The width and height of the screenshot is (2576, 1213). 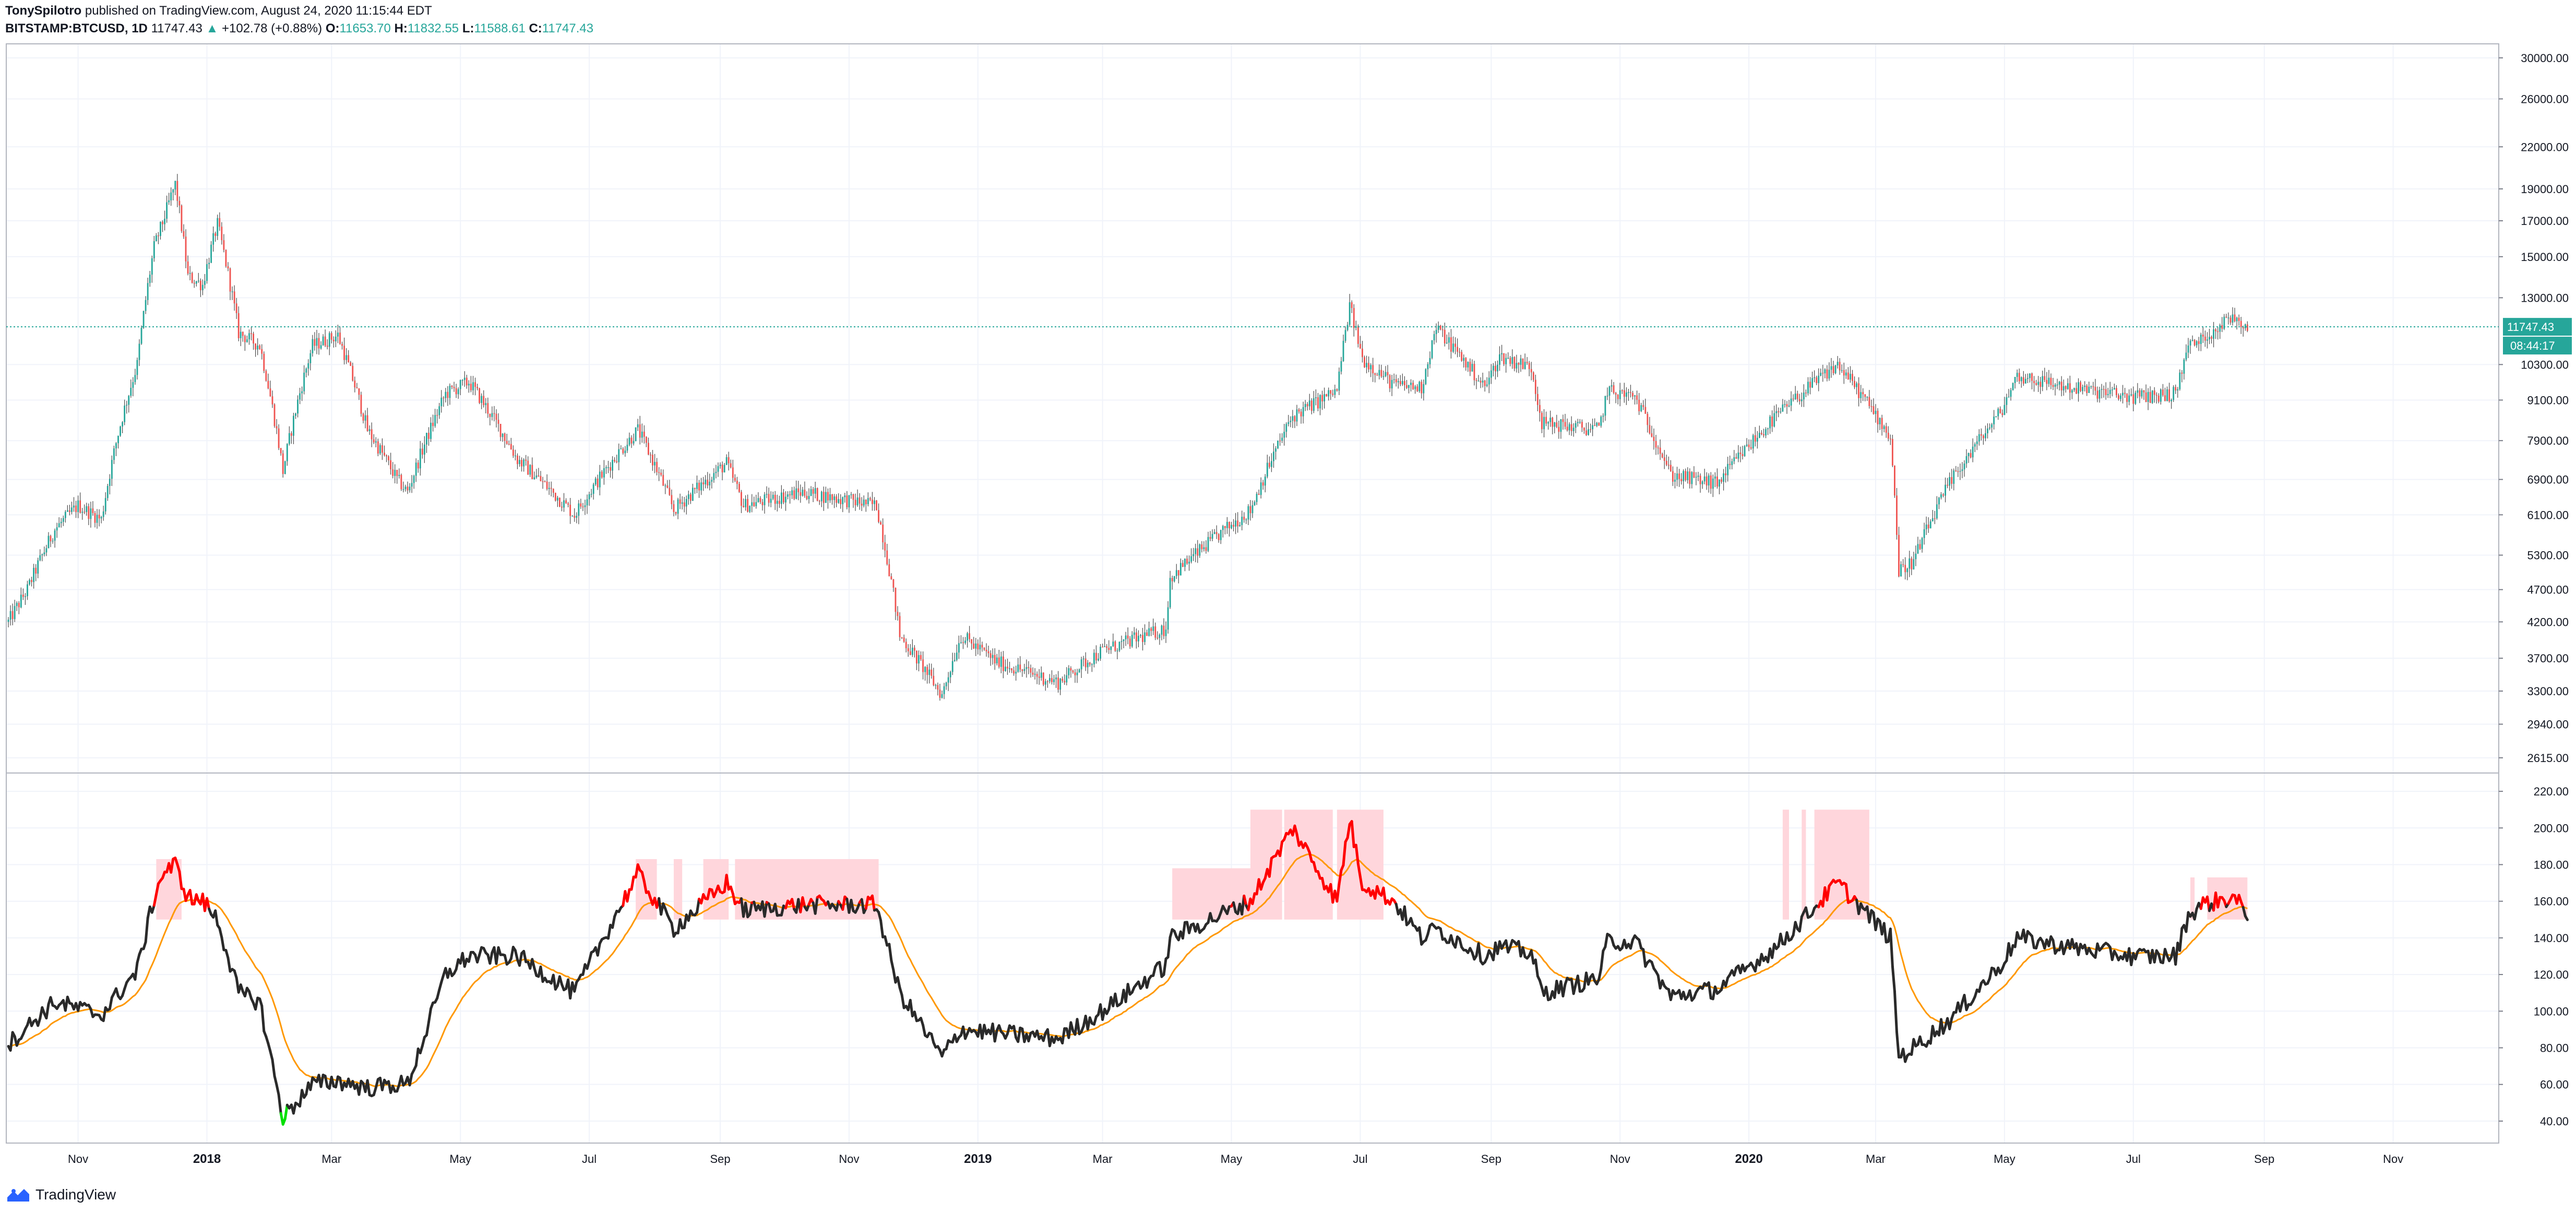 What do you see at coordinates (2551, 828) in the screenshot?
I see `indicator-tick-label: 200.00` at bounding box center [2551, 828].